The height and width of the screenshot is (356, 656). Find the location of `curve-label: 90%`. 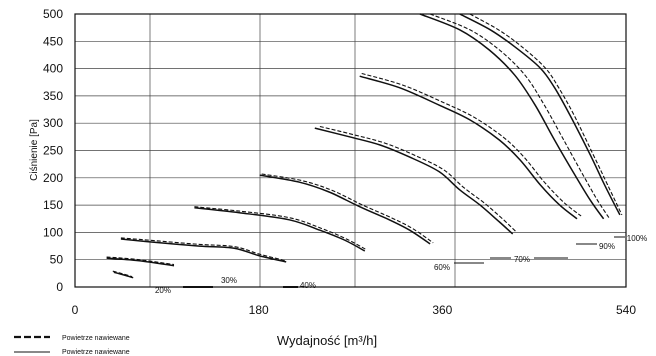

curve-label: 90% is located at coordinates (607, 246).